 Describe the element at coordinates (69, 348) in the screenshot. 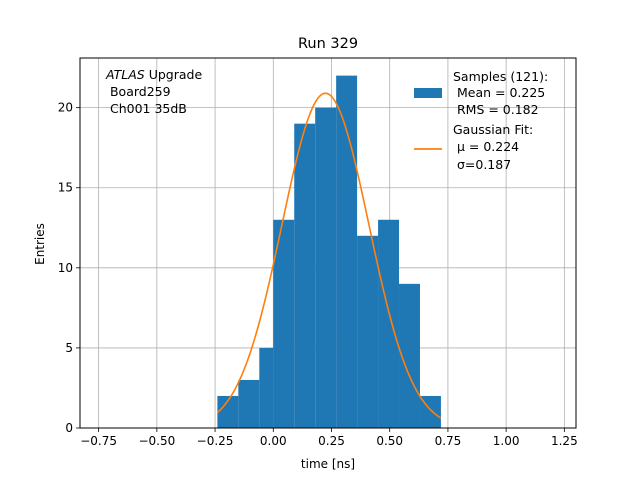

I see `y-tick-label: 5` at that location.